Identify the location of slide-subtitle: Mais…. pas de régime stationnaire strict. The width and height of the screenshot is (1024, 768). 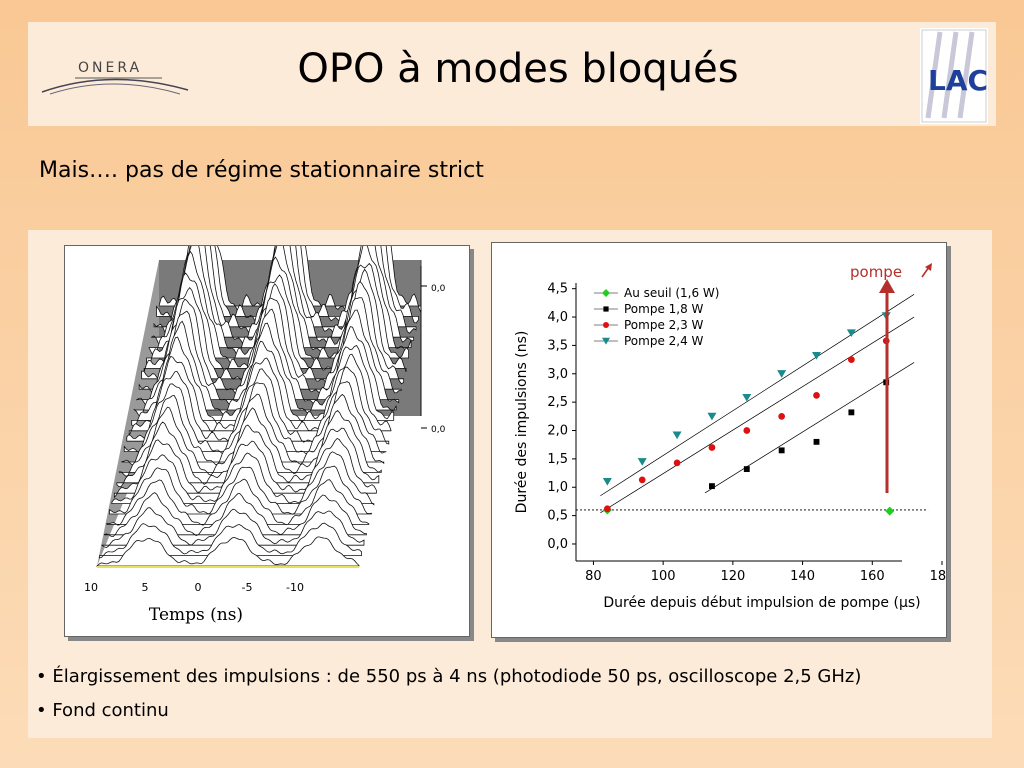
(261, 170).